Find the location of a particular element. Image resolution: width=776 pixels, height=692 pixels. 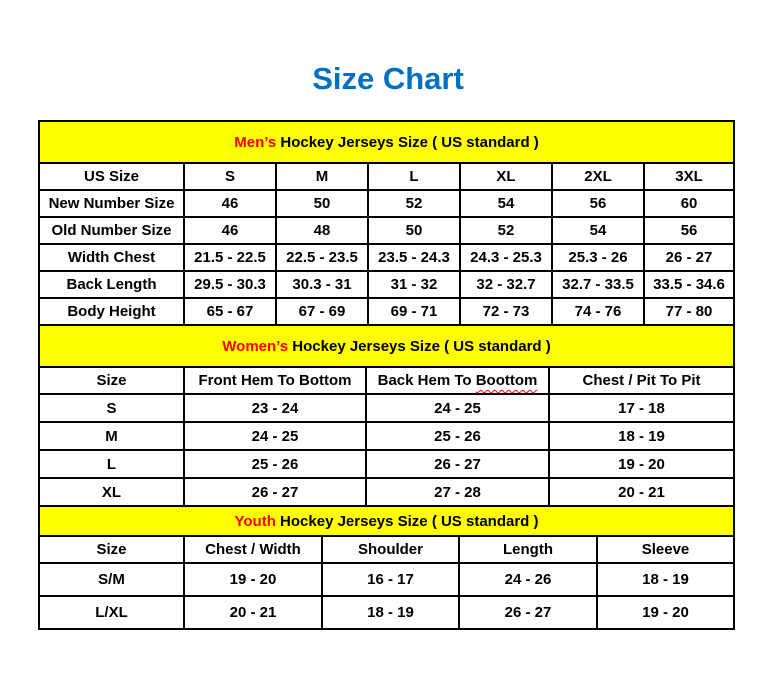

row-label-cell: S is located at coordinates (111, 408).